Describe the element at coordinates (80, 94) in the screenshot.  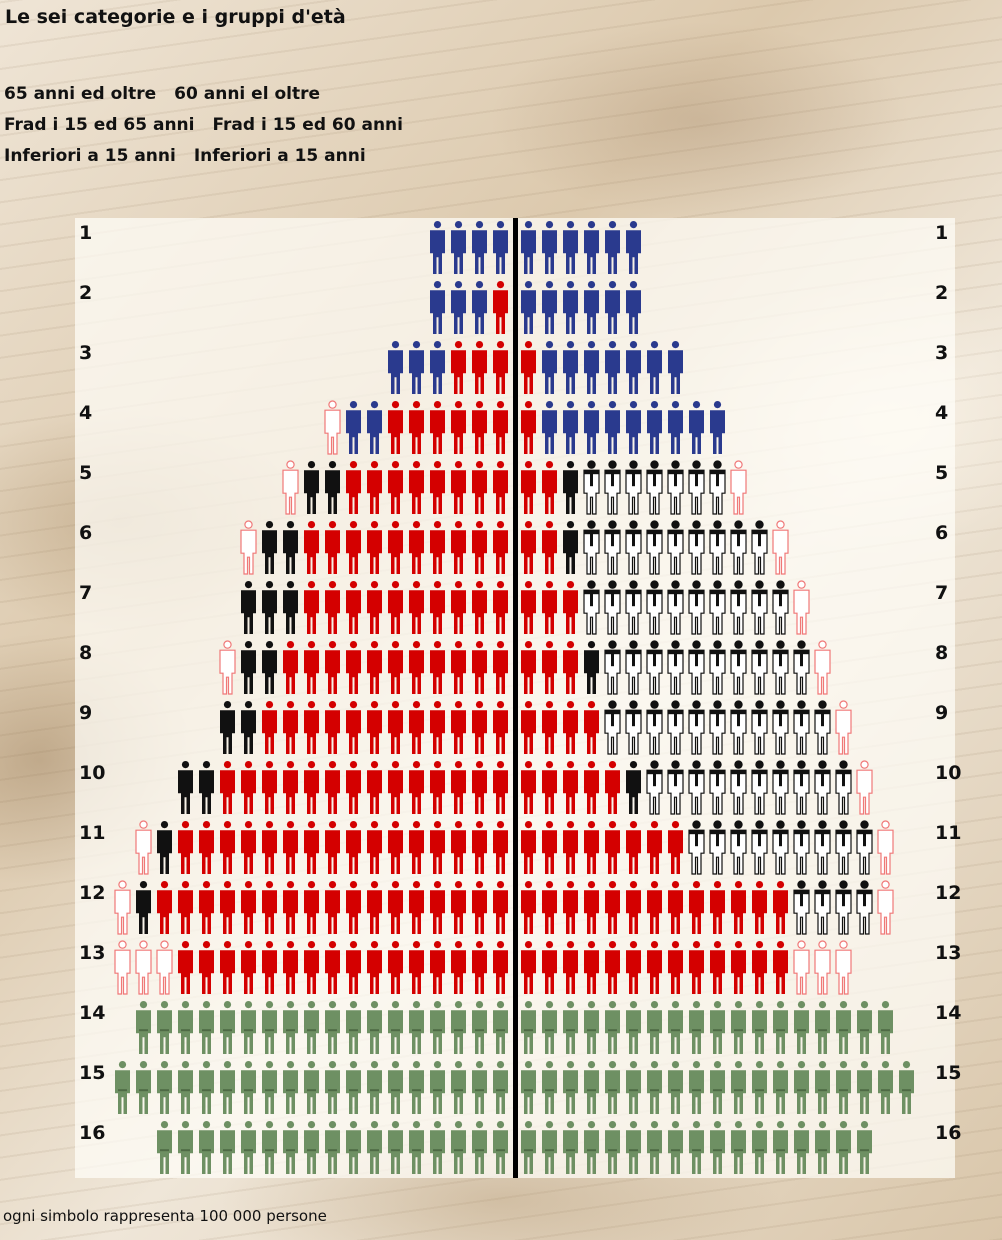
I see `legend-item: 65 anni ed oltre` at that location.